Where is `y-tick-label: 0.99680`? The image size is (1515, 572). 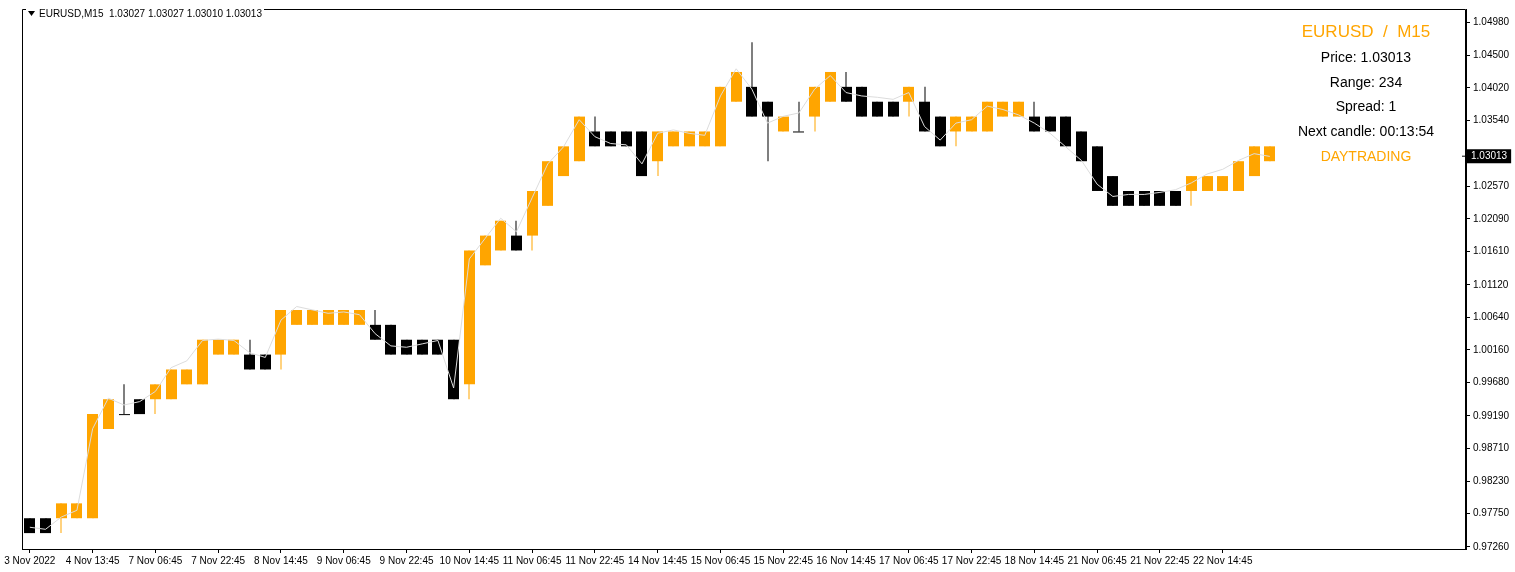
y-tick-label: 0.99680 is located at coordinates (1491, 382).